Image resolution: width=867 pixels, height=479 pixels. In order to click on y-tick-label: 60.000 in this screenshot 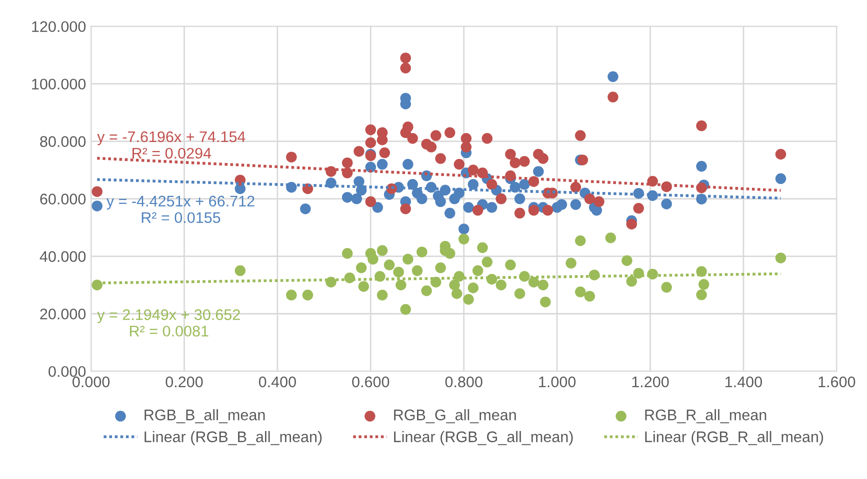, I will do `click(63, 199)`.